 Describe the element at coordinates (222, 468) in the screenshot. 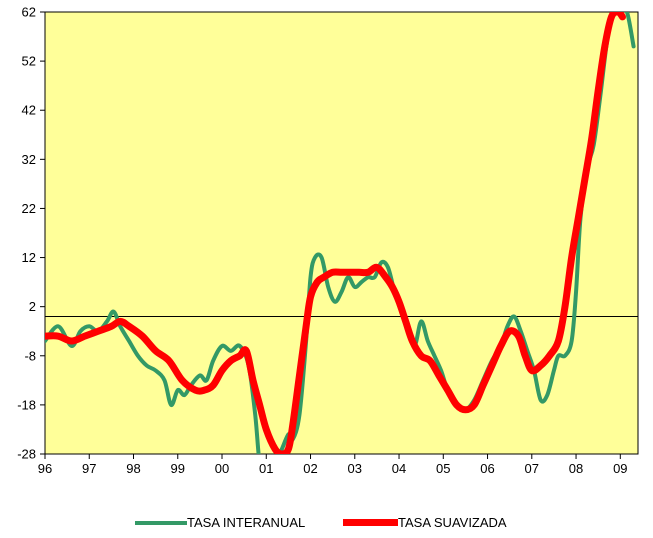

I see `x-tick-label: 00` at that location.